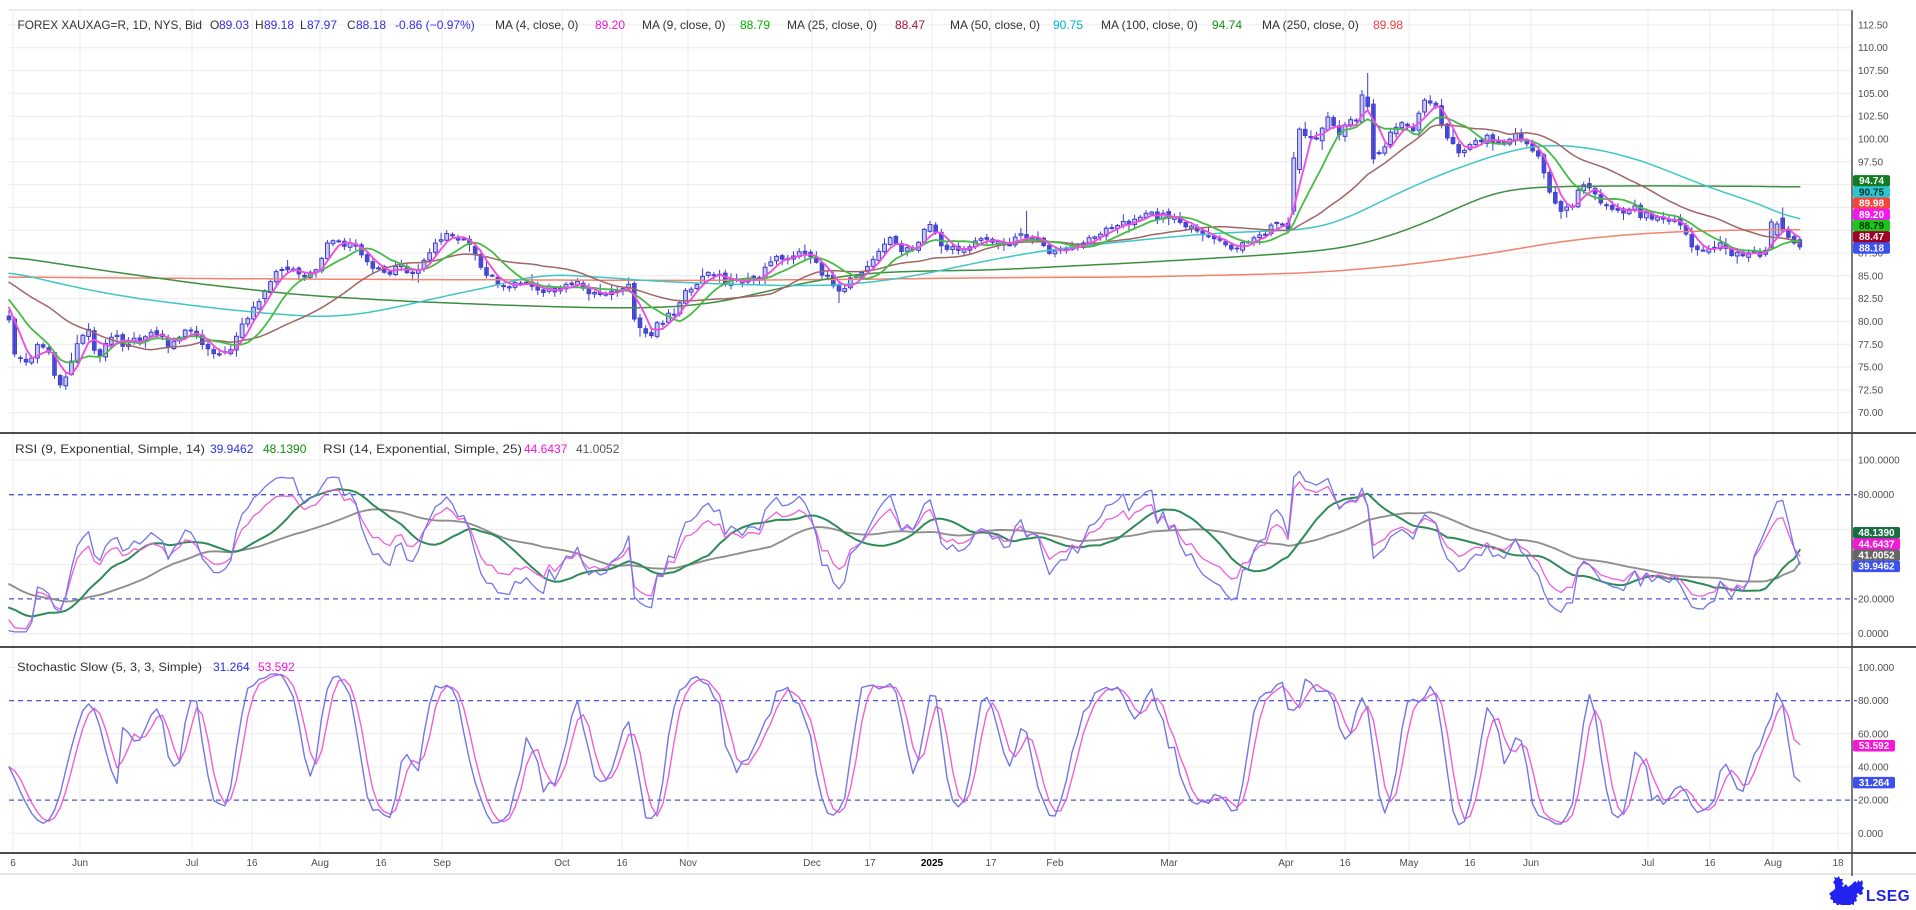  What do you see at coordinates (683, 25) in the screenshot?
I see `svg-text: MA (9, close, 0)` at bounding box center [683, 25].